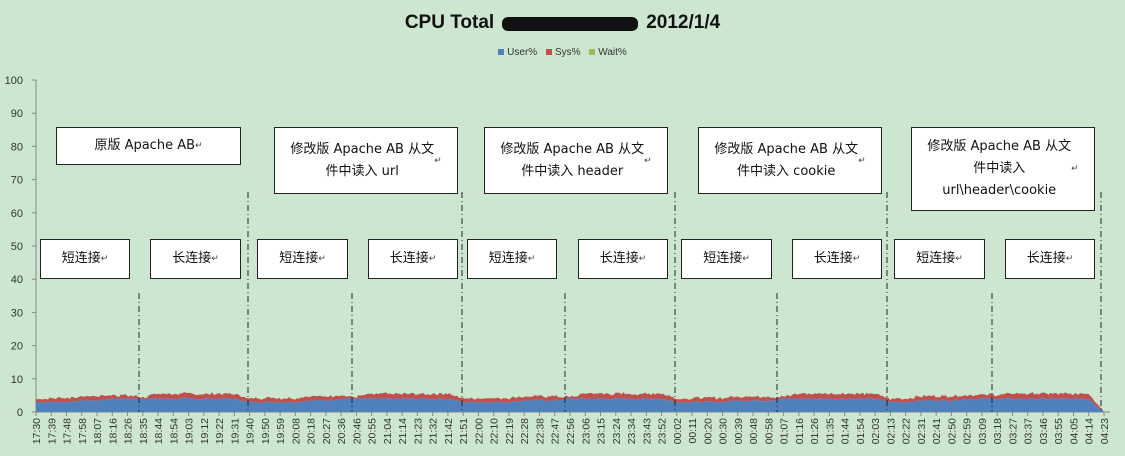 The image size is (1125, 456). Describe the element at coordinates (786, 160) in the screenshot. I see `phase-label-4-text: 修改版 Apache AB 从文 件中读入 cookie` at that location.